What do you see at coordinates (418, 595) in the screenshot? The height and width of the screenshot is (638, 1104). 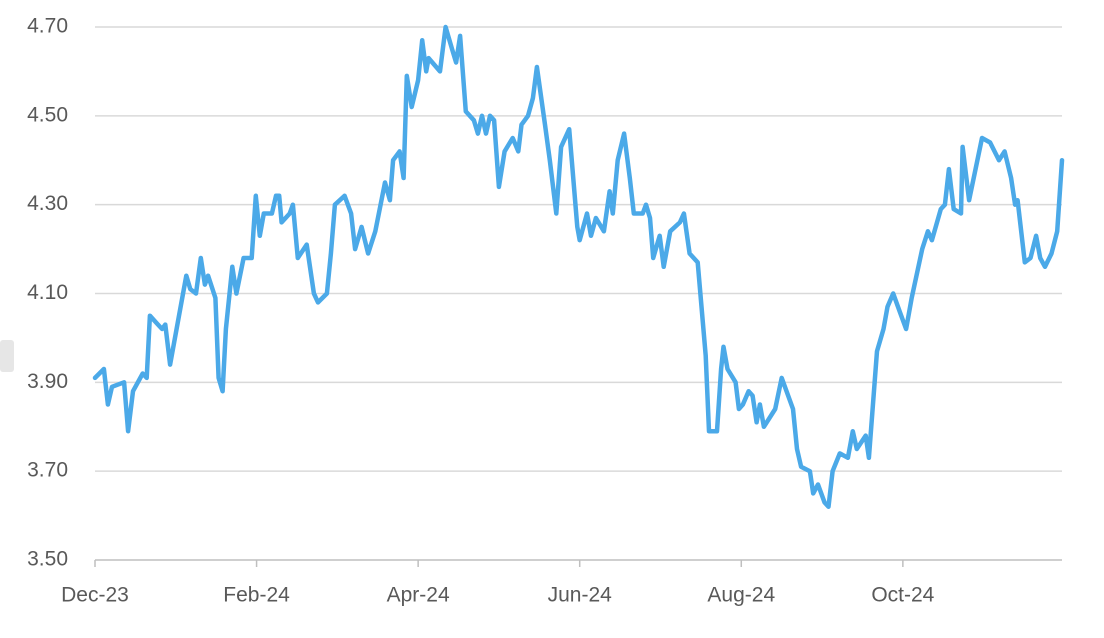 I see `x-tick-label: Apr-24` at bounding box center [418, 595].